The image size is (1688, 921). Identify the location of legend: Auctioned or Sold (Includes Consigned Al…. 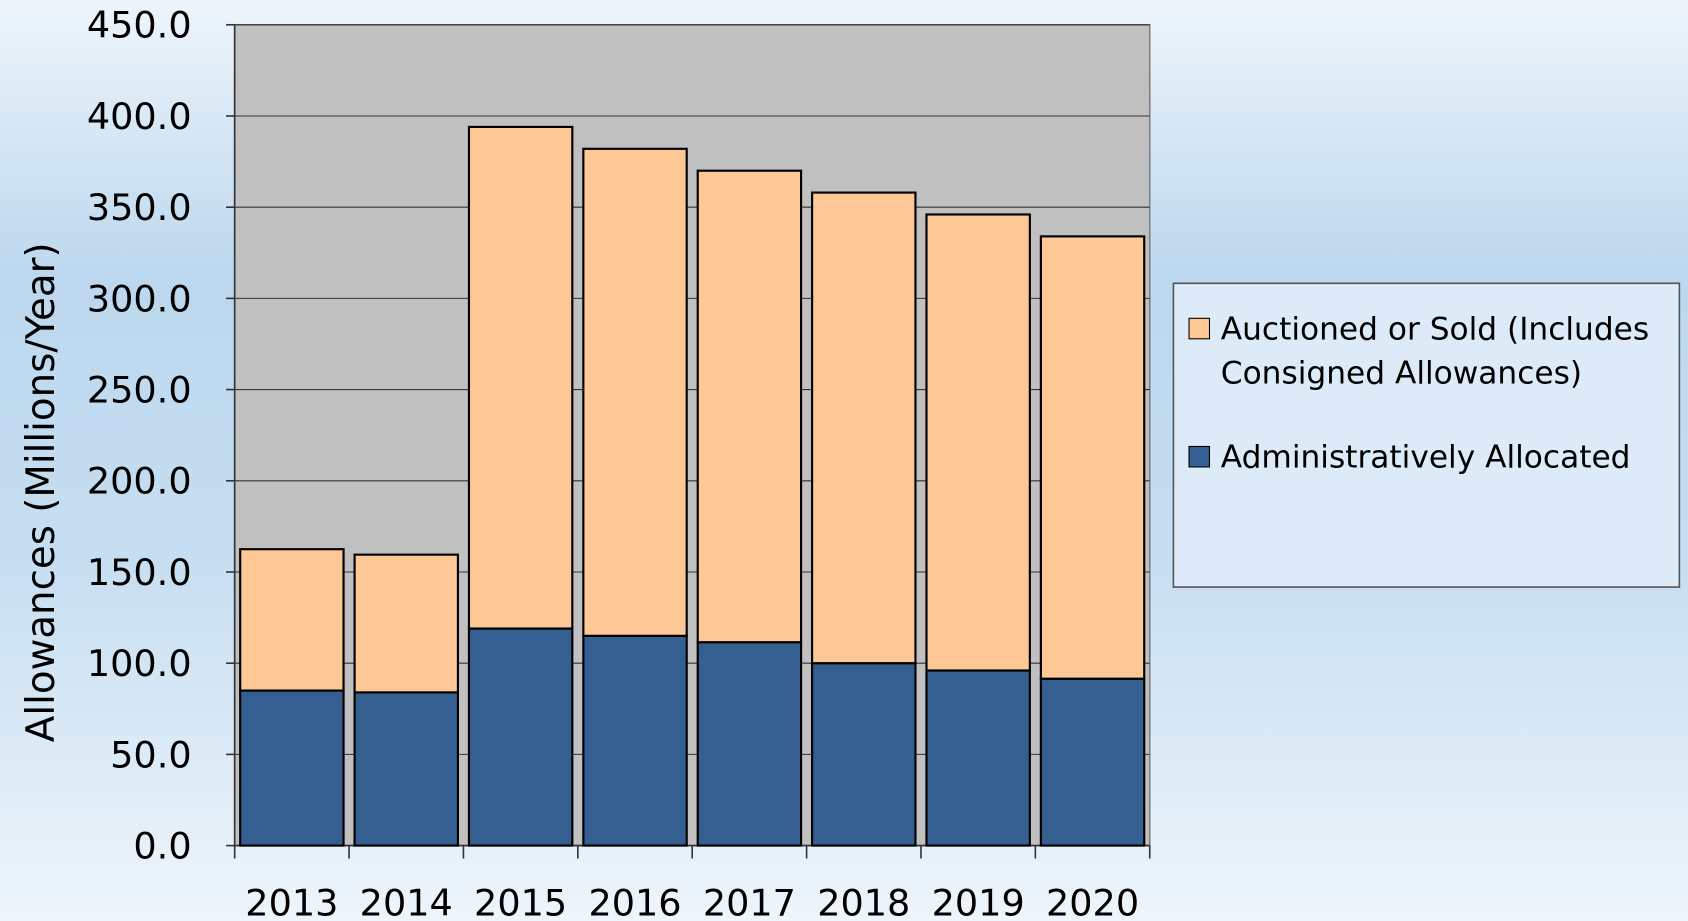
(1429, 393).